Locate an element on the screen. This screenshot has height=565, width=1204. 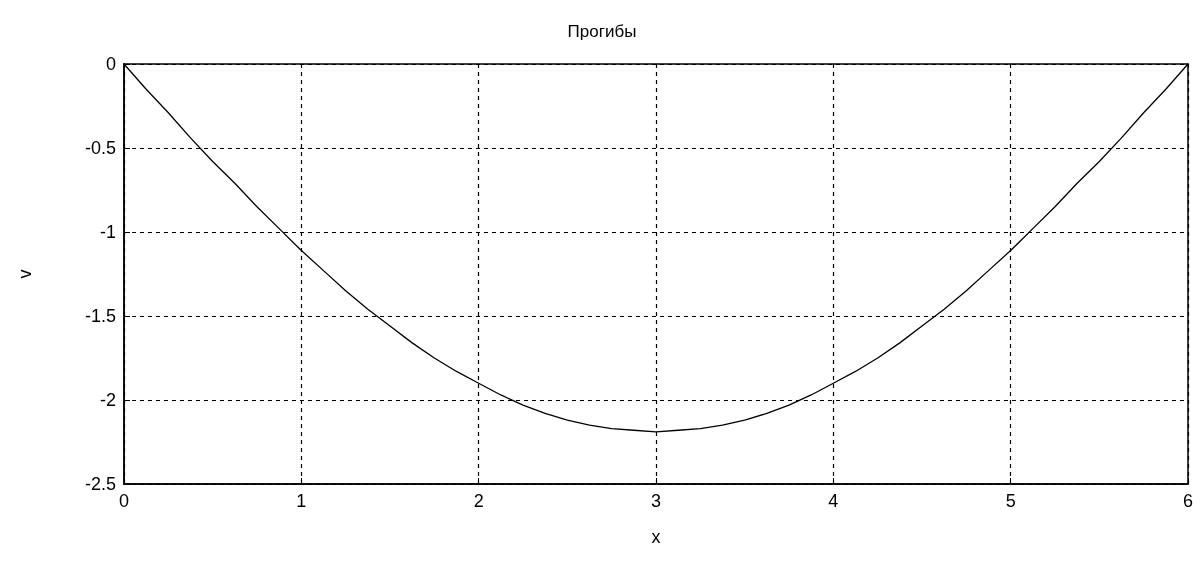
x-axis-title: x is located at coordinates (656, 537).